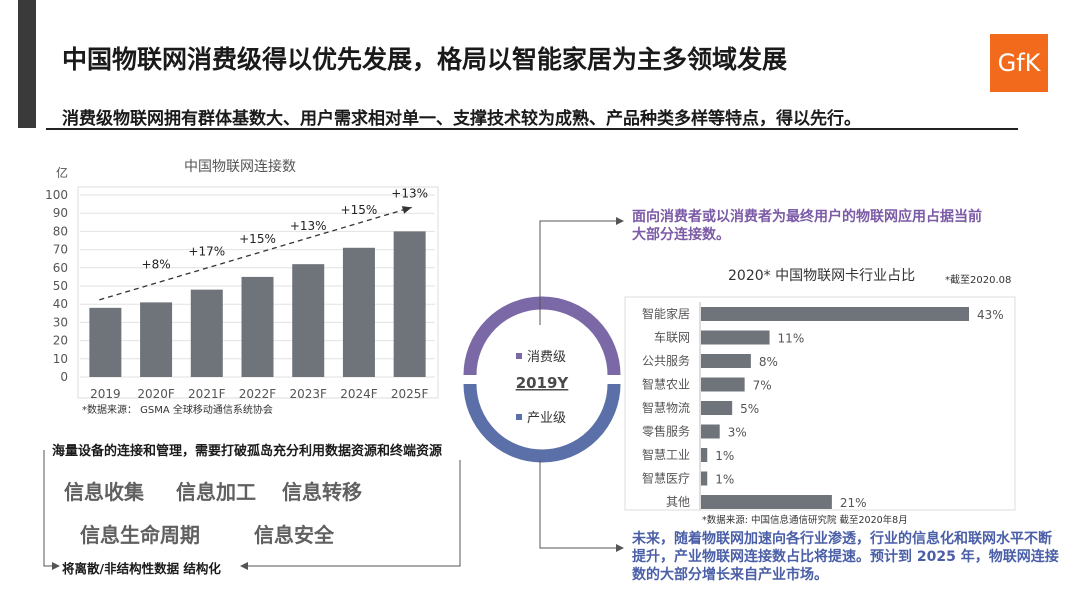  Describe the element at coordinates (519, 356) in the screenshot. I see `consumer-legend-marker` at that location.